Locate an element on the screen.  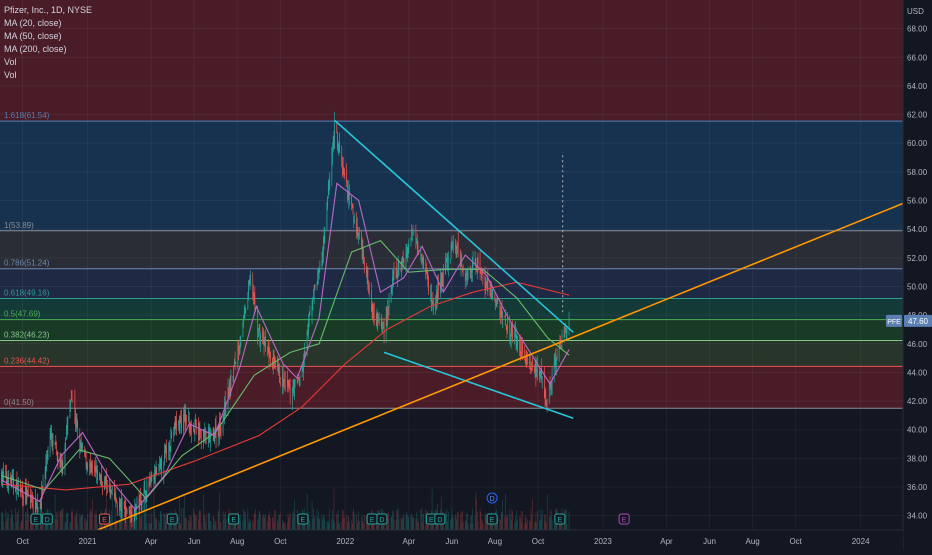
legend-vol-2: Vol is located at coordinates (10, 75).